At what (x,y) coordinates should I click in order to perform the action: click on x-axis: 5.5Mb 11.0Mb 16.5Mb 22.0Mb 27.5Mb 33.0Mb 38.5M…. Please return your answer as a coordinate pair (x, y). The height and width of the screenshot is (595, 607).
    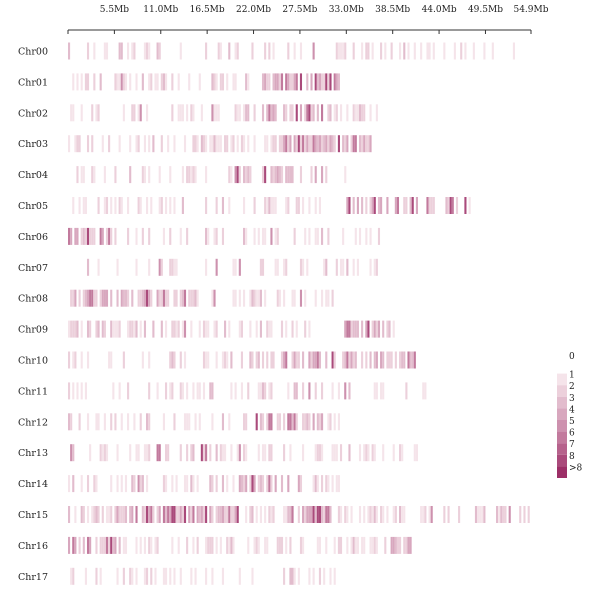
    Looking at the image, I should click on (308, 19).